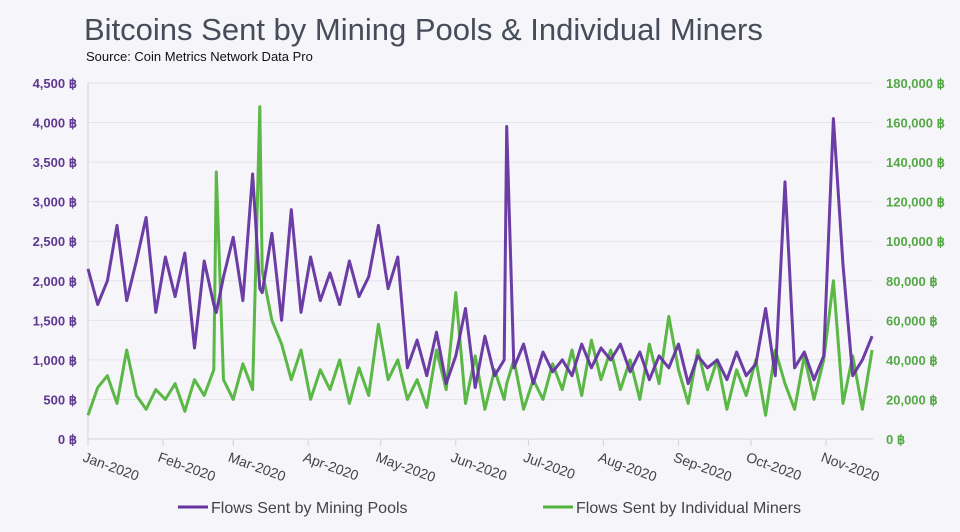 The width and height of the screenshot is (960, 532). Describe the element at coordinates (309, 508) in the screenshot. I see `legend-label-mining-pools: Flows Sent by Mining Pools` at that location.